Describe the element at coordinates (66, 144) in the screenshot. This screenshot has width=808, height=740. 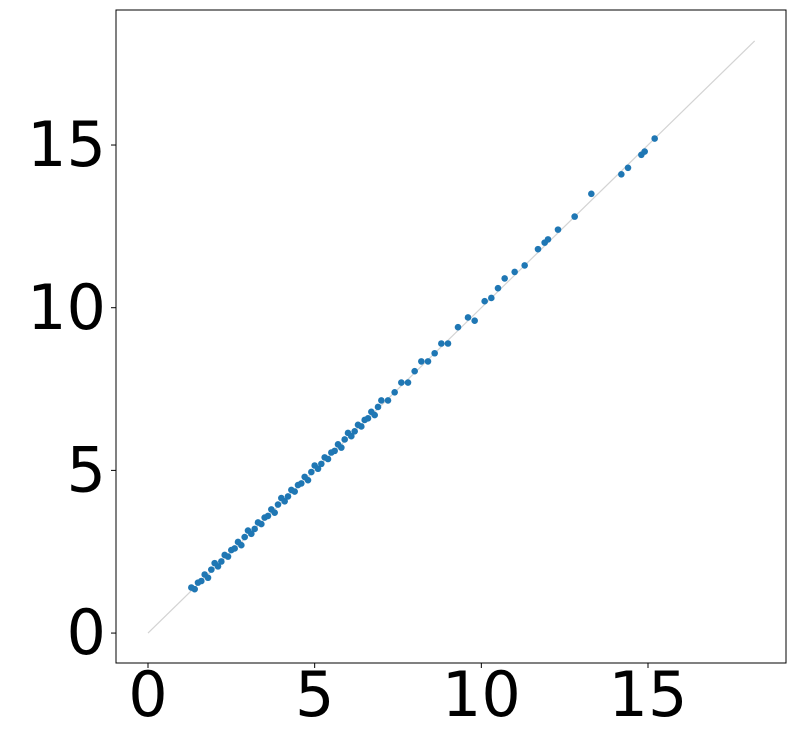
I see `y-tick-label: 15` at that location.